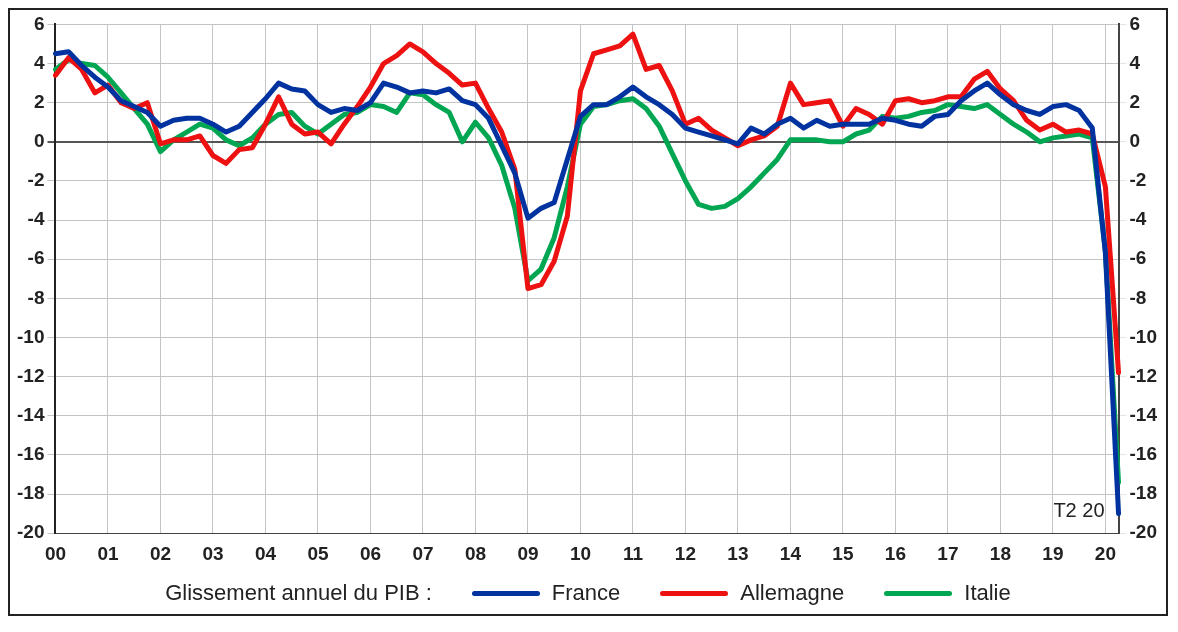 This screenshot has width=1178, height=632. I want to click on x-tick-label: 06, so click(370, 553).